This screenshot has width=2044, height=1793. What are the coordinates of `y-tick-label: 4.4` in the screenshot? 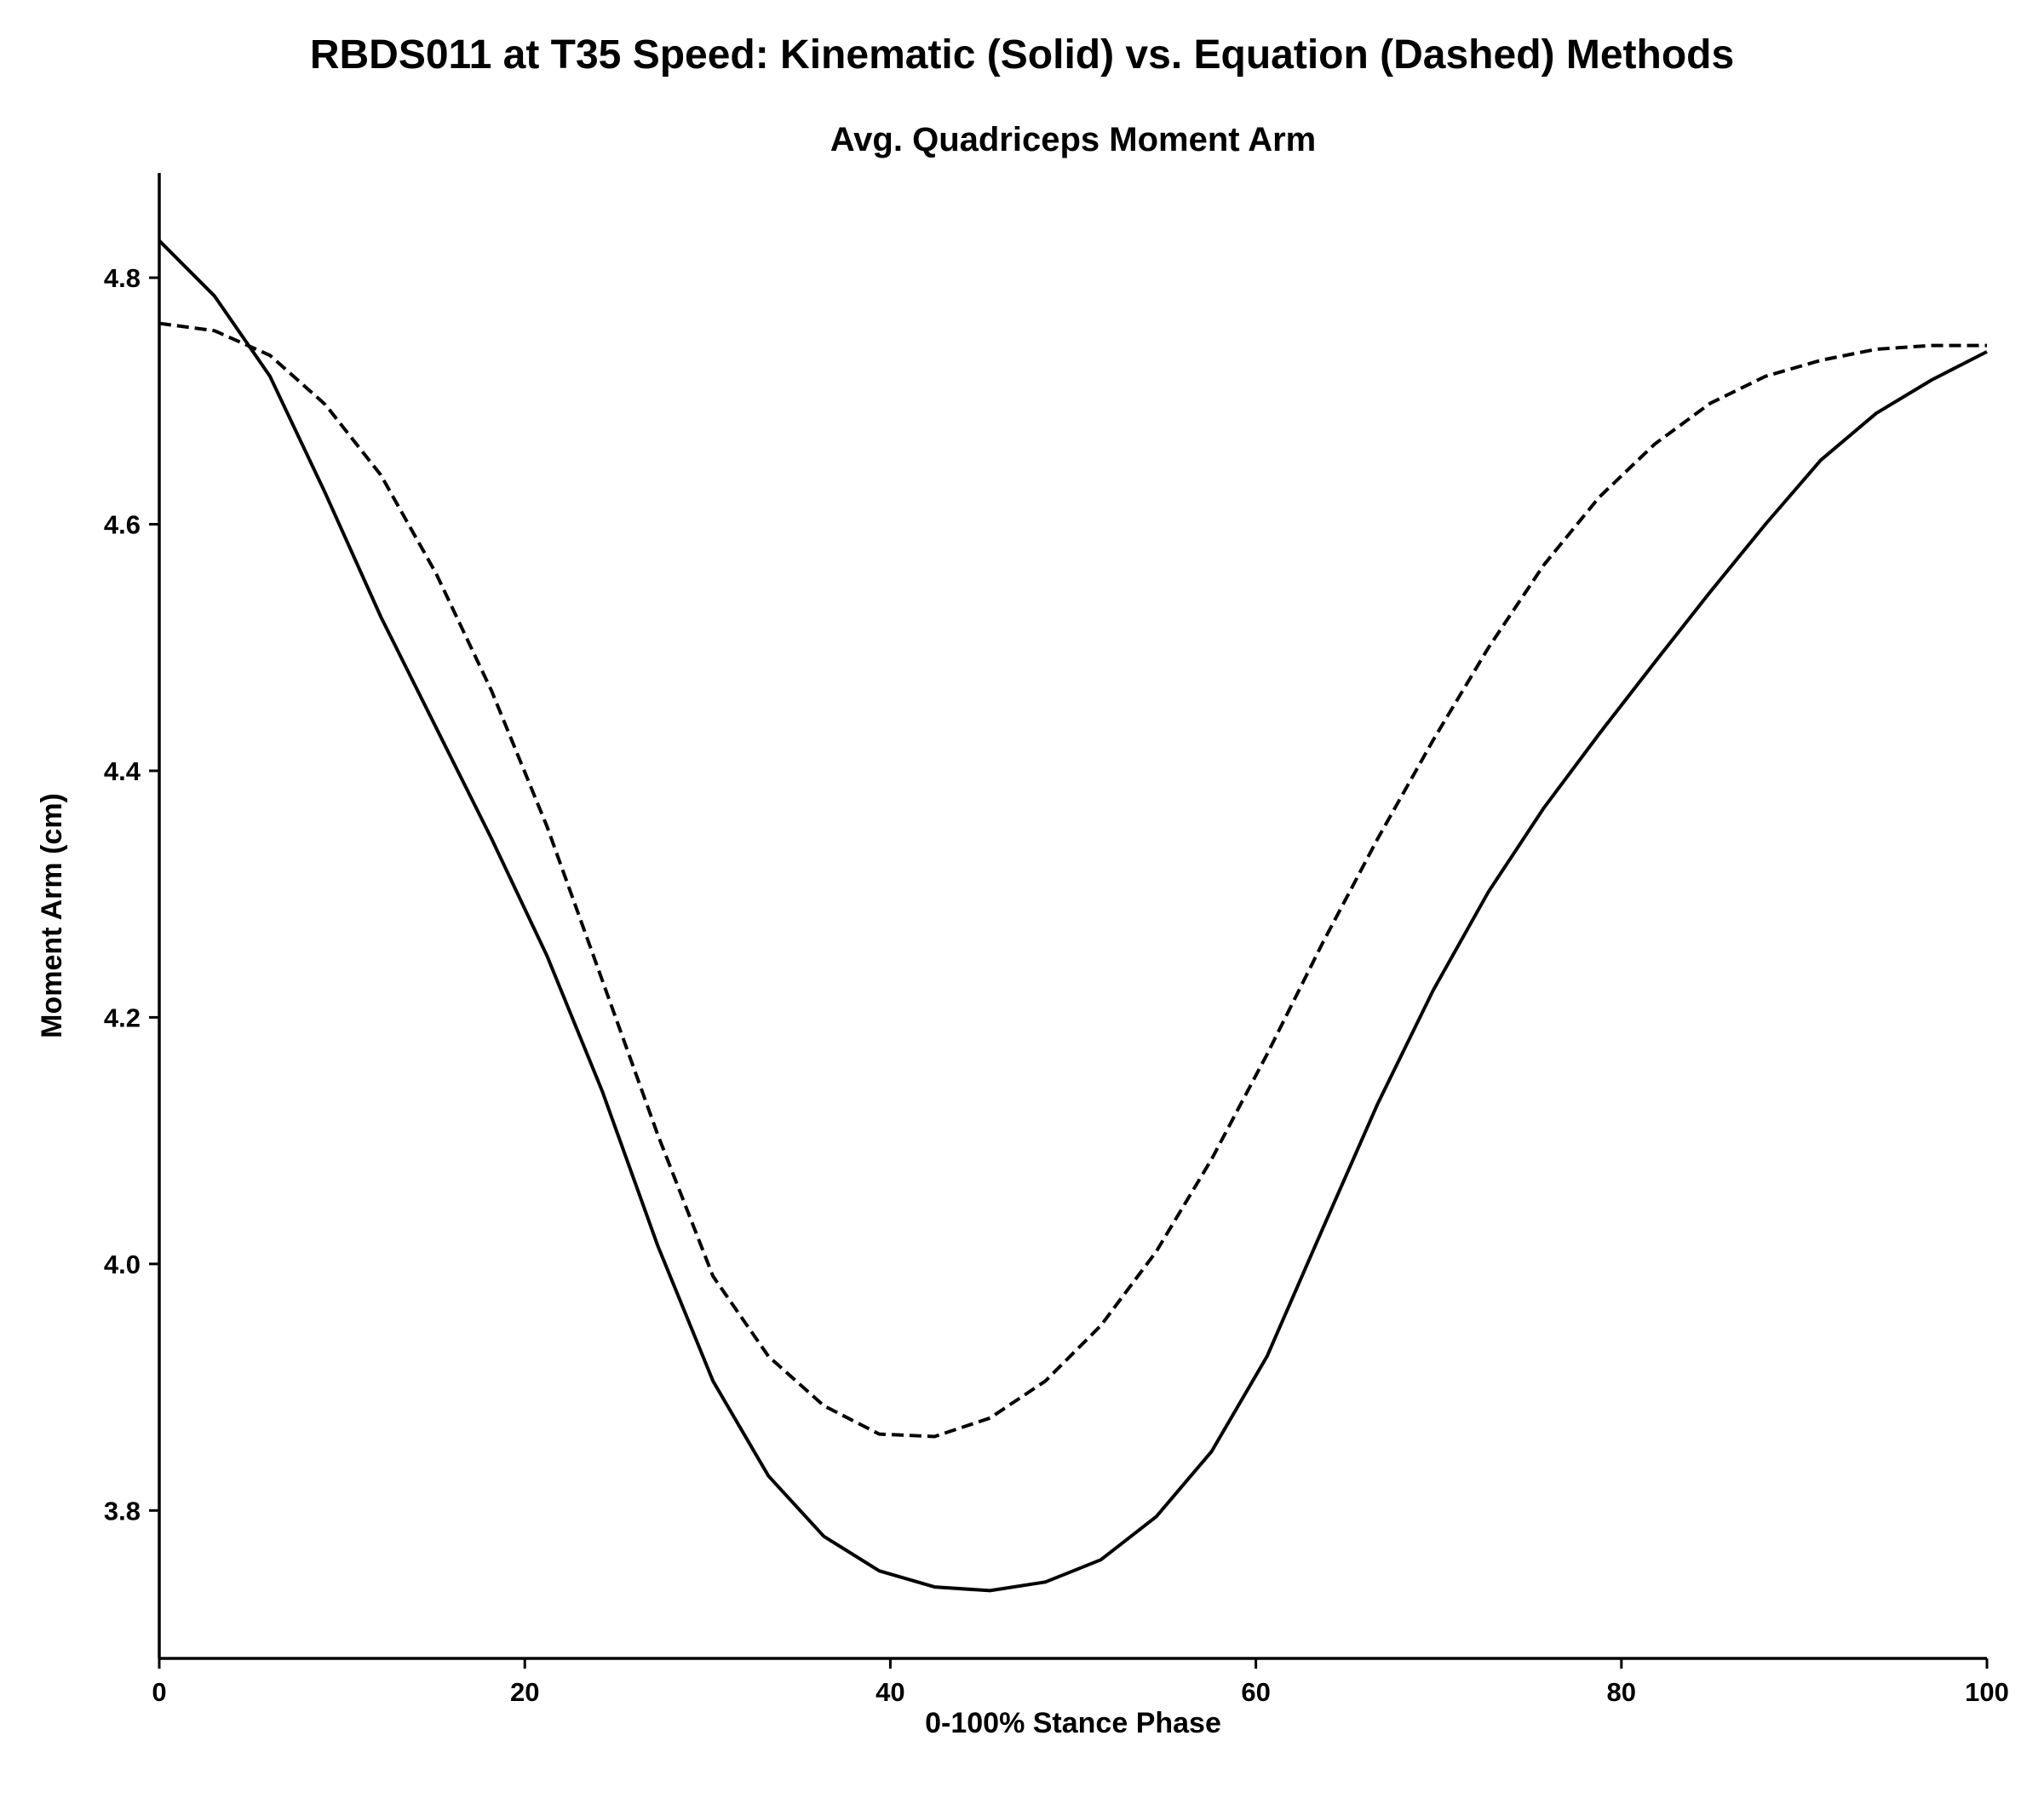 It's located at (122, 771).